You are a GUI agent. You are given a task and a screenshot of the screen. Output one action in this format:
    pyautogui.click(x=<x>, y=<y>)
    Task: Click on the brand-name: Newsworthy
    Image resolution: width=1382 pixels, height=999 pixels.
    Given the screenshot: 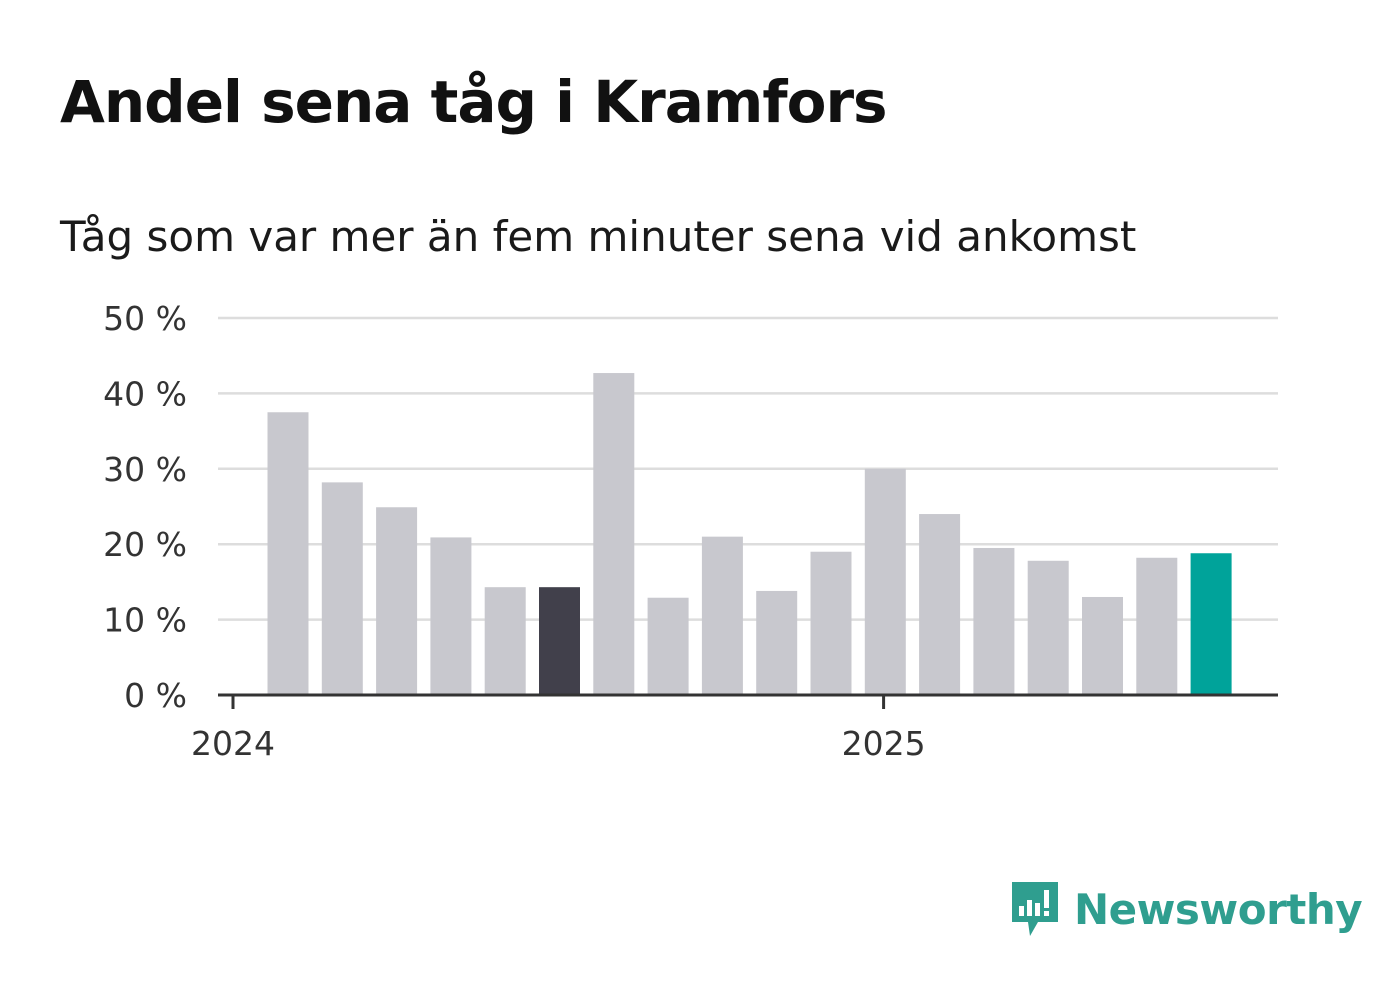 What is the action you would take?
    pyautogui.click(x=1218, y=909)
    